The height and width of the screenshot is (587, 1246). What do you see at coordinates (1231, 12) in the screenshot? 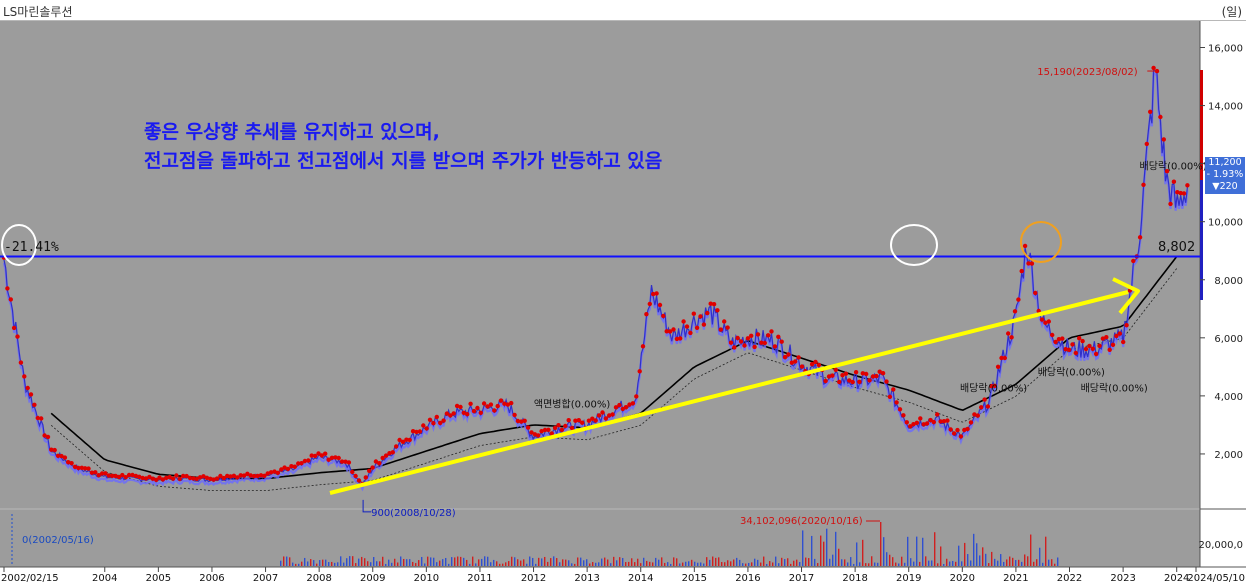
I see `period-unit: (일)` at bounding box center [1231, 12].